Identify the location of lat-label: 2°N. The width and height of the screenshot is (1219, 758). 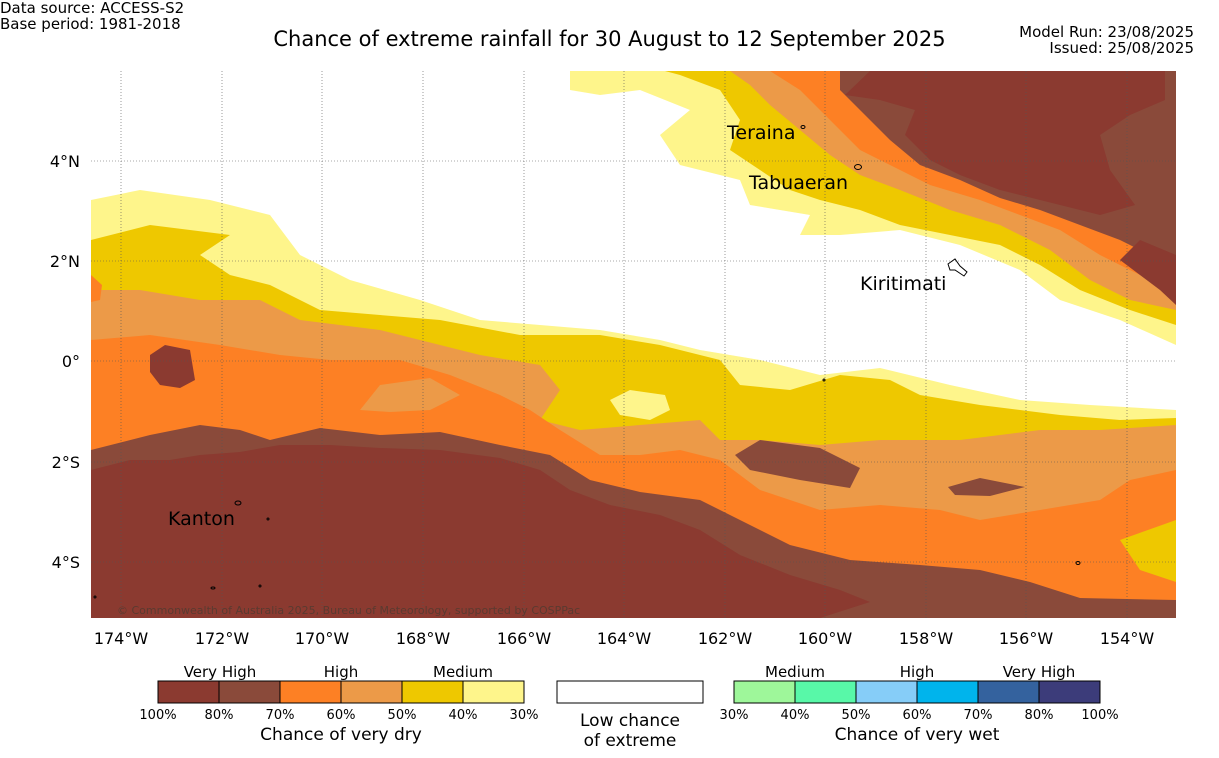
(65, 261).